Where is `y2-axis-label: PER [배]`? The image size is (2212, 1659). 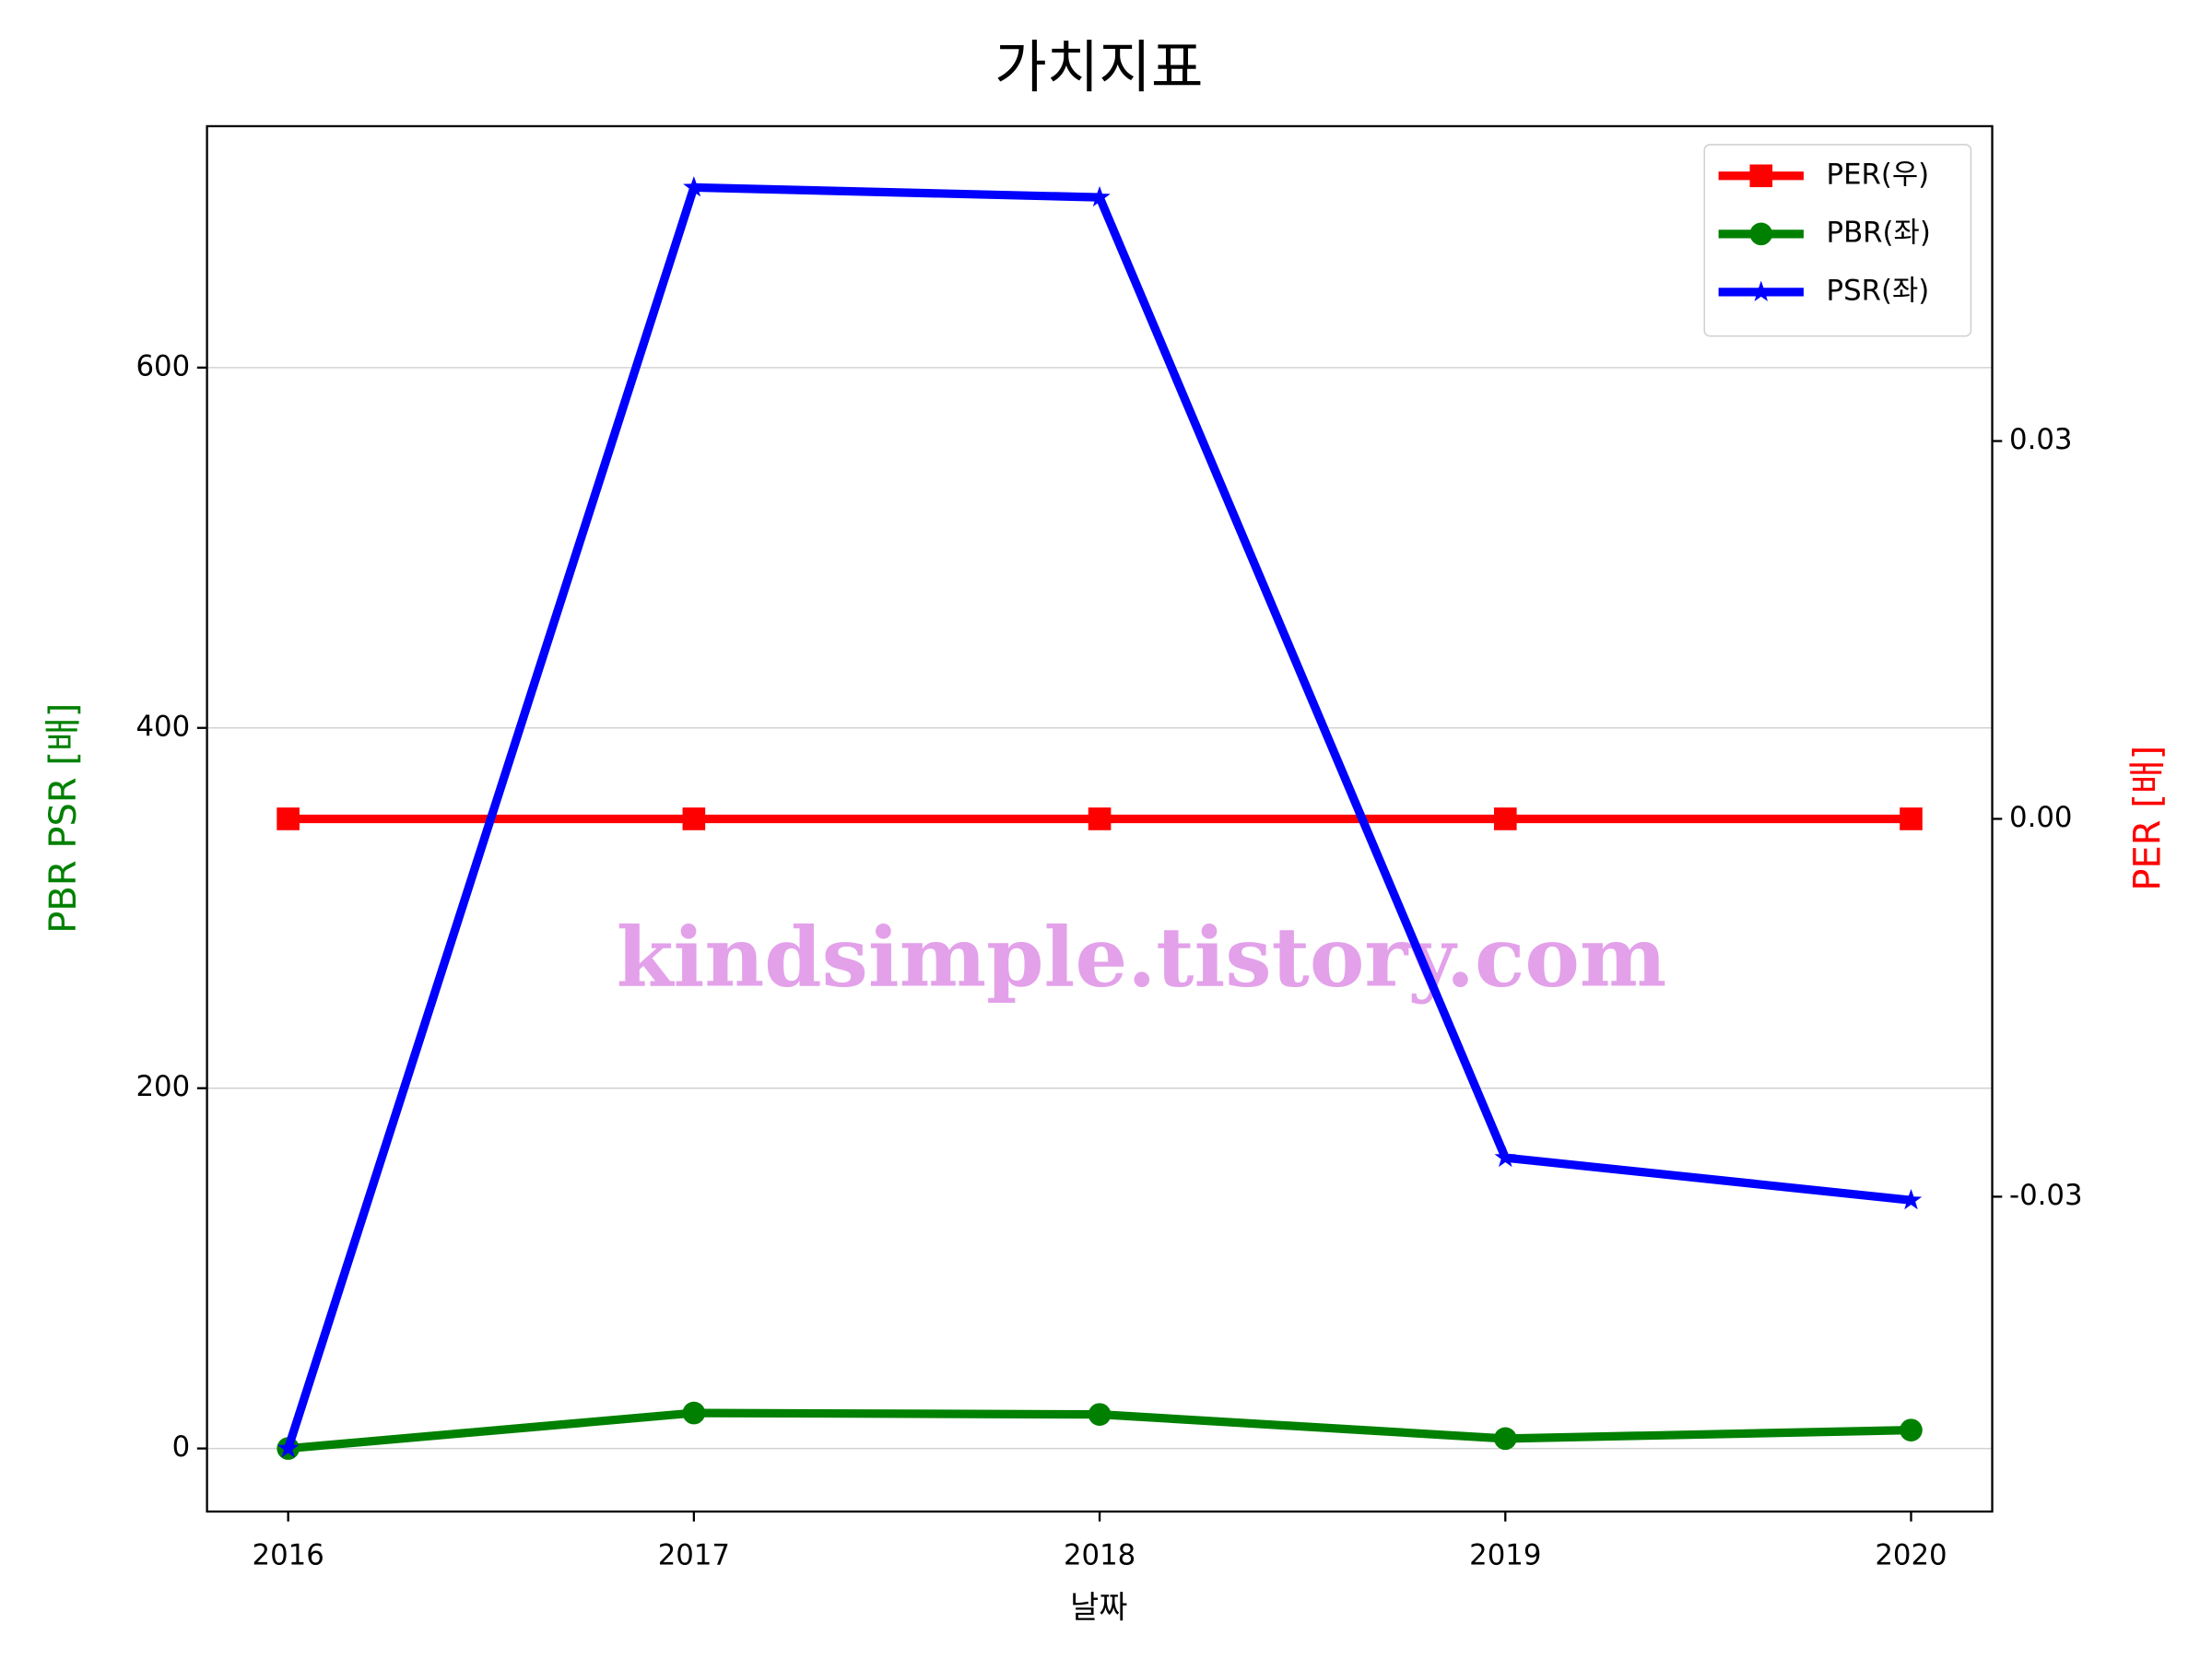
y2-axis-label: PER [배] is located at coordinates (2147, 818).